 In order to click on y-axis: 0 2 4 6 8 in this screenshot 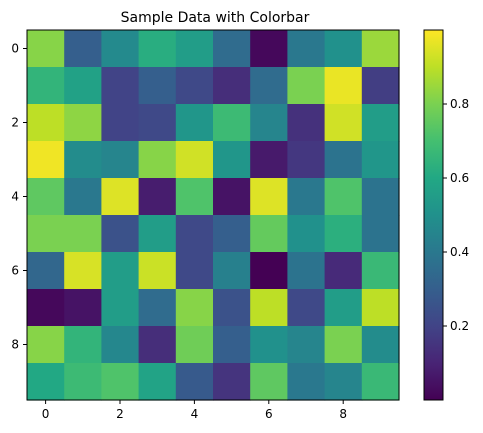, I will do `click(19, 197)`.